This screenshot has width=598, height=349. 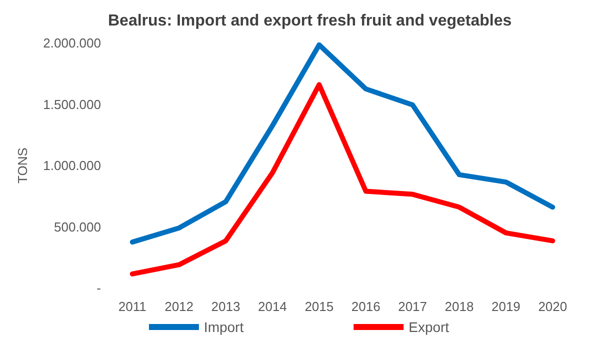 What do you see at coordinates (98, 288) in the screenshot?
I see `y-tick-label: -` at bounding box center [98, 288].